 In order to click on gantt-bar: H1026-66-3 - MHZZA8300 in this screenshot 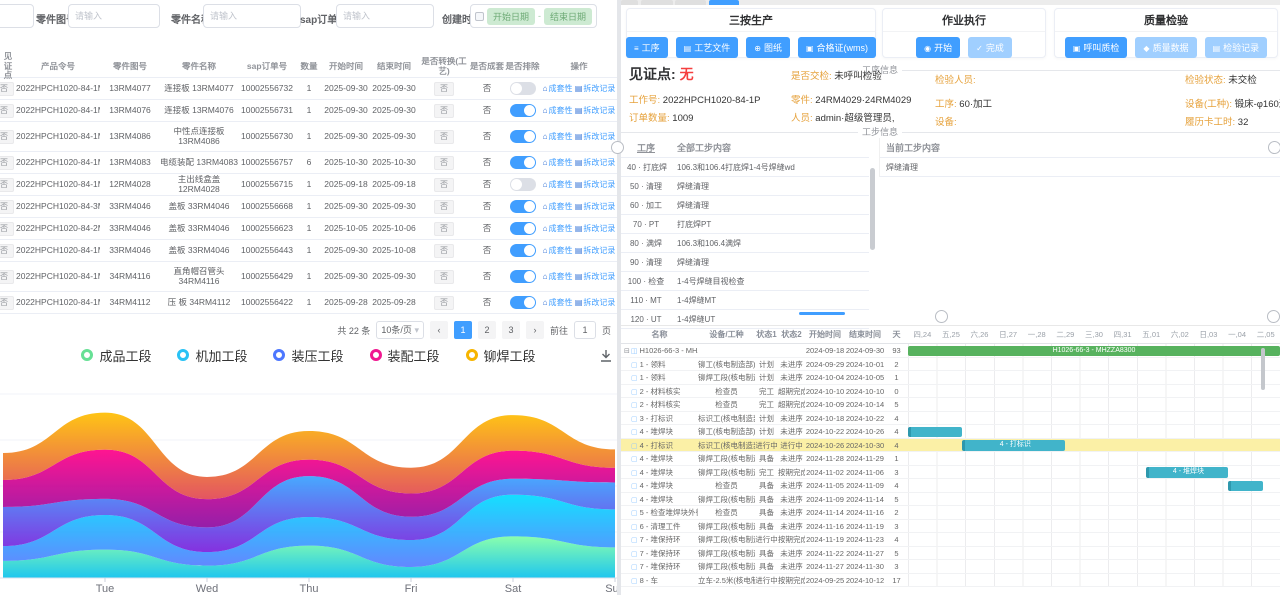, I will do `click(1094, 350)`.